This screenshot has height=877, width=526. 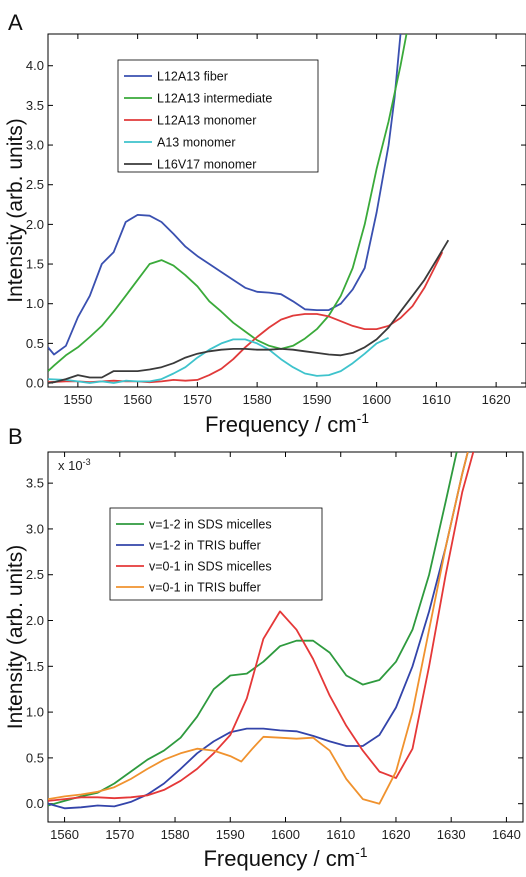 I want to click on panel-b-legend-label-4: v=0-1 in TRIS buffer, so click(x=205, y=588).